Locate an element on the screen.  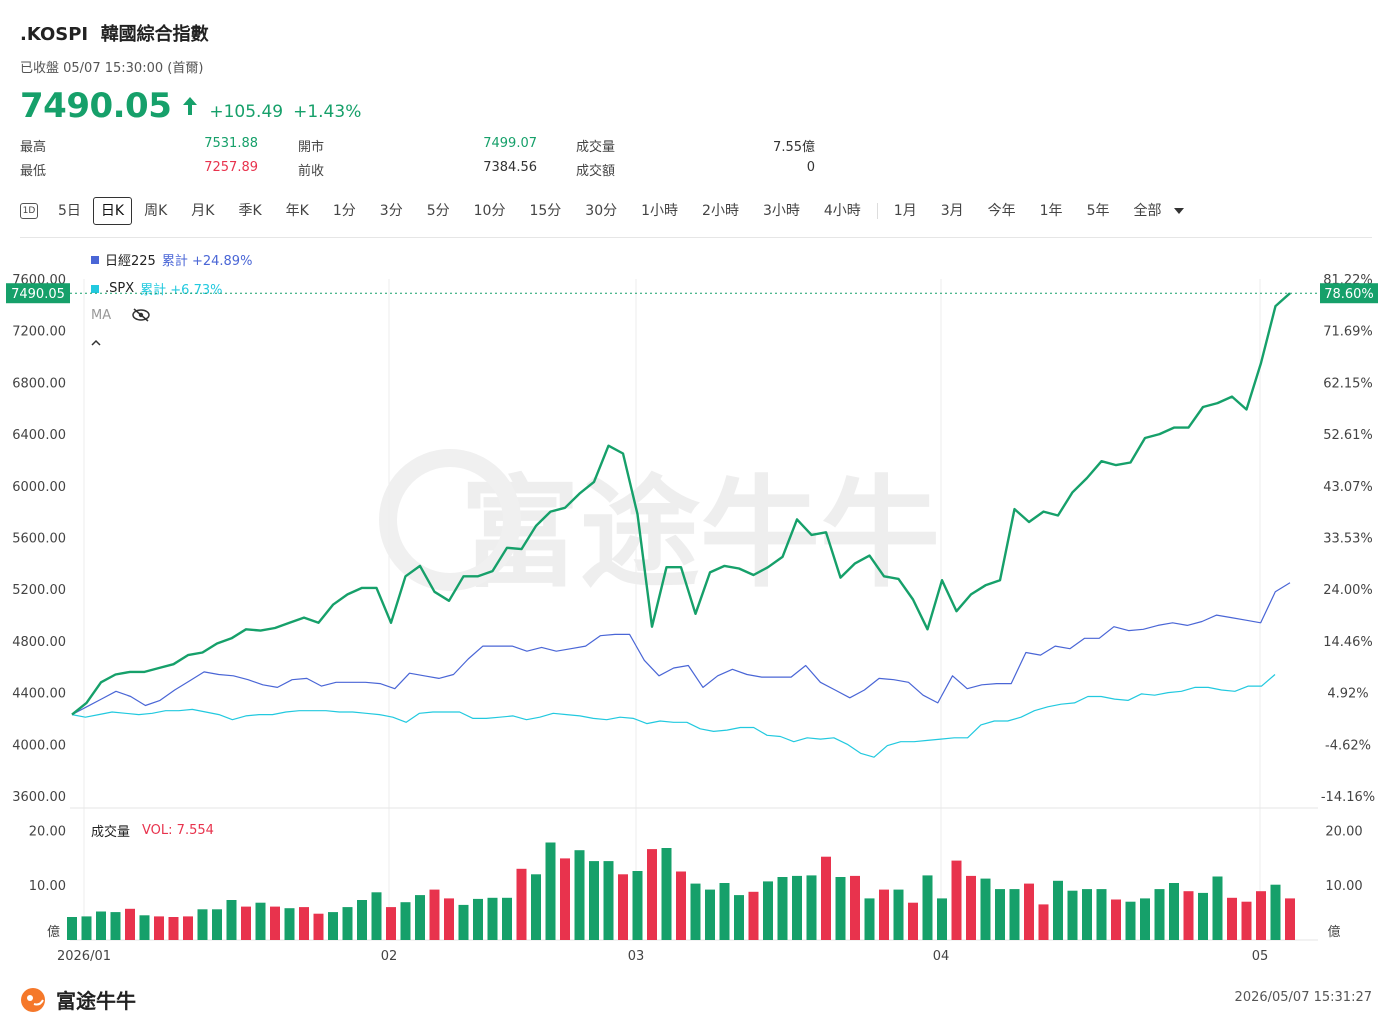
x-axis-tick: 04 is located at coordinates (941, 956).